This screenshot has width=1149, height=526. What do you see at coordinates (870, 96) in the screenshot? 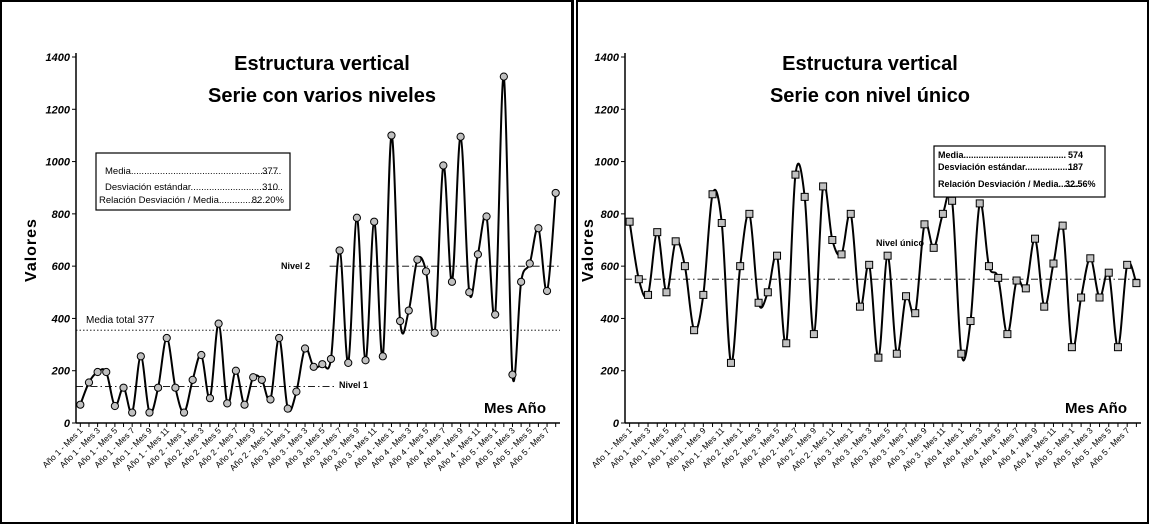
I see `chart-subtitle: Serie con nivel único` at bounding box center [870, 96].